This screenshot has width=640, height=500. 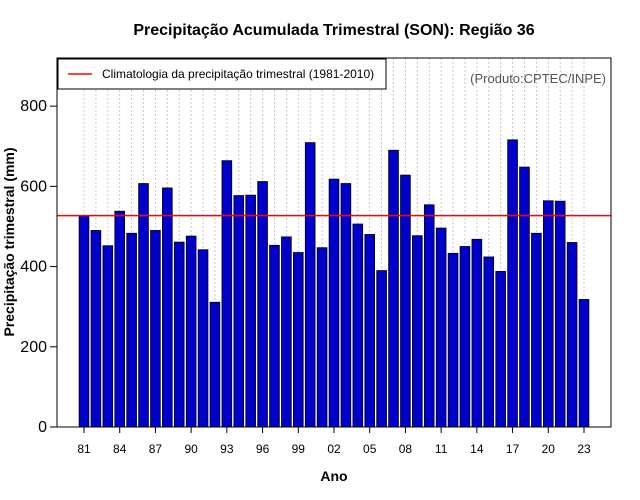 What do you see at coordinates (406, 449) in the screenshot?
I see `x-tick-label: 08` at bounding box center [406, 449].